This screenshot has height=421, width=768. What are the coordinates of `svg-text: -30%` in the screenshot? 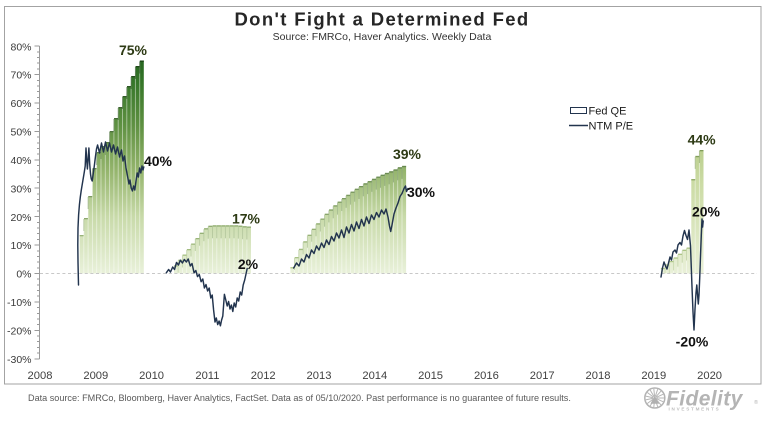 It's located at (19, 360).